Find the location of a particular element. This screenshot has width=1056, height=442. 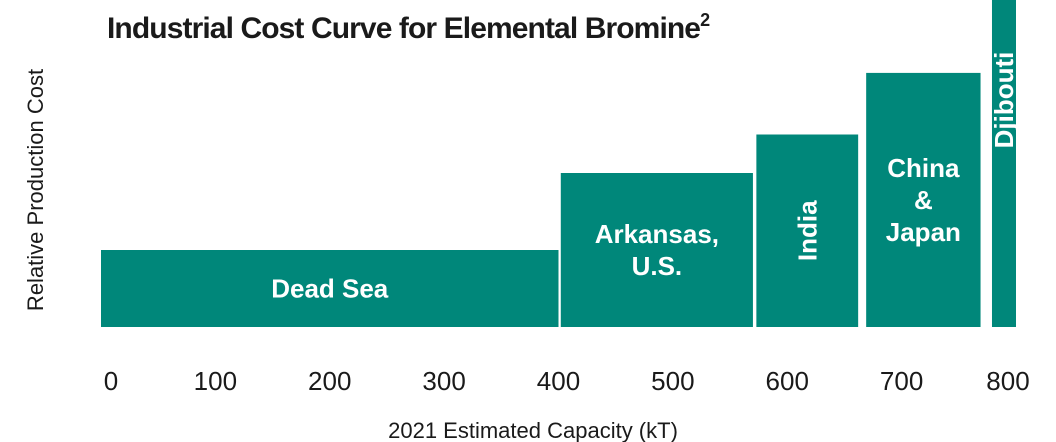

x-tick-300: 300 is located at coordinates (443, 381).